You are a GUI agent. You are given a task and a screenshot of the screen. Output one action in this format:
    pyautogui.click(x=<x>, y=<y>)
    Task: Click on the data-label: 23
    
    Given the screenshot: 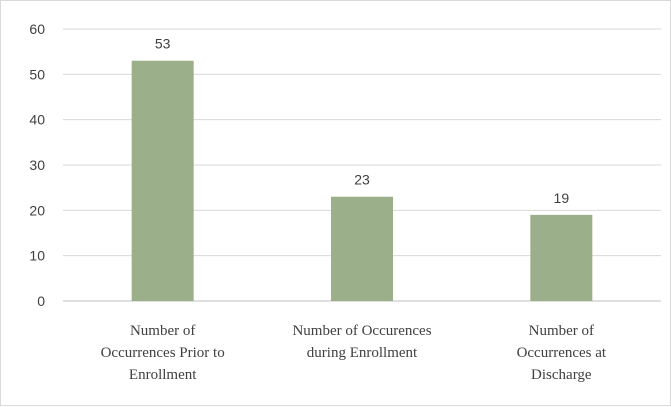 What is the action you would take?
    pyautogui.click(x=362, y=180)
    